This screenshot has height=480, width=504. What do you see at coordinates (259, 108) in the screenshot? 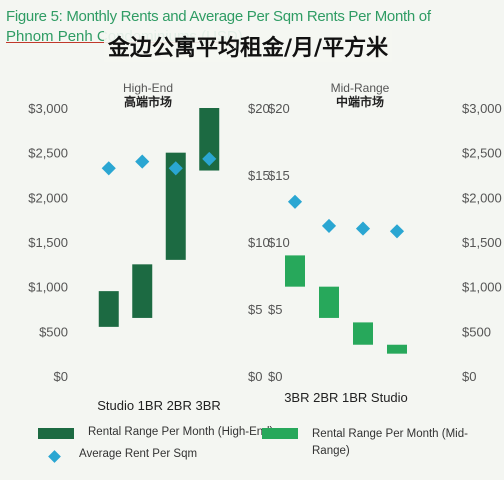
I see `y-tick-right-label: $20` at bounding box center [259, 108].